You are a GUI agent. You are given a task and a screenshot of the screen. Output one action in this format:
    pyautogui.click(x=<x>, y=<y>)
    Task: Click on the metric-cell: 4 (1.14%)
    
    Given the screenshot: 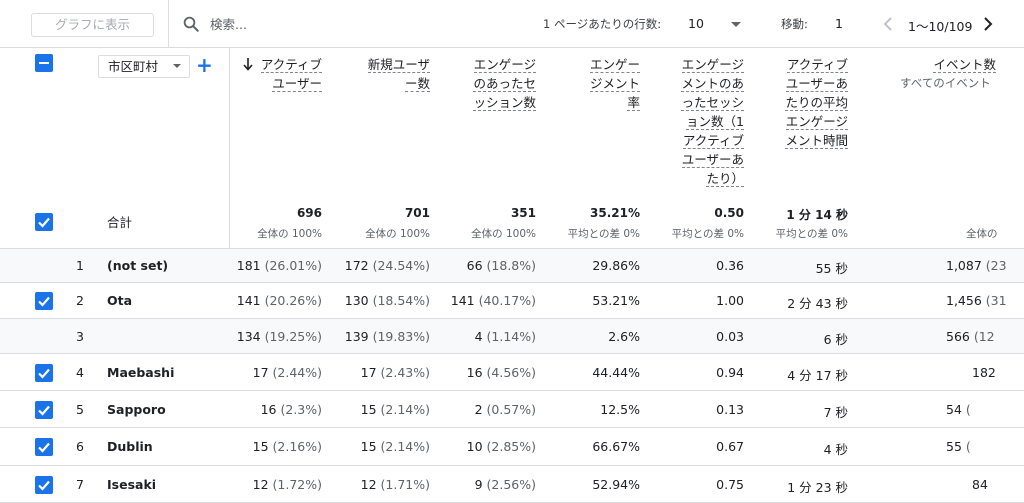 What is the action you would take?
    pyautogui.click(x=505, y=336)
    